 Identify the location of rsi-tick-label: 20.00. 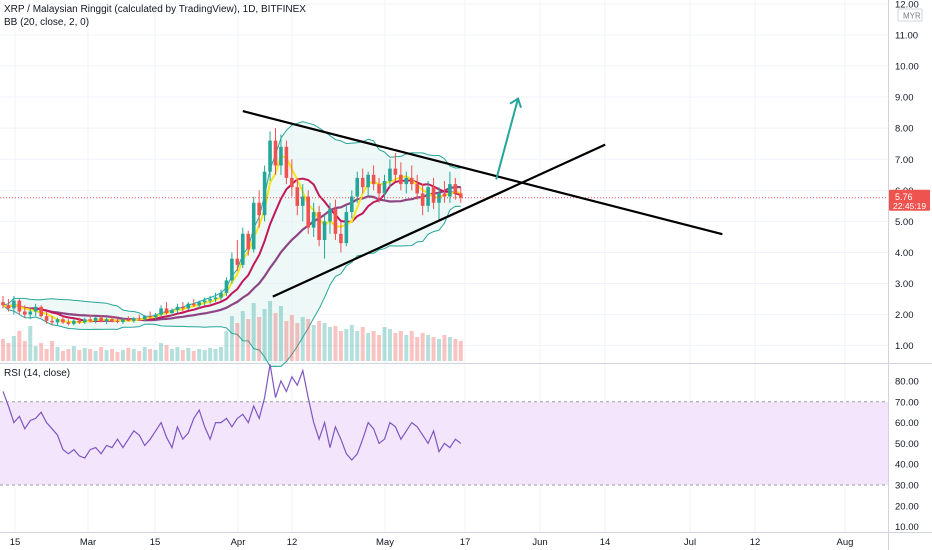
(907, 506).